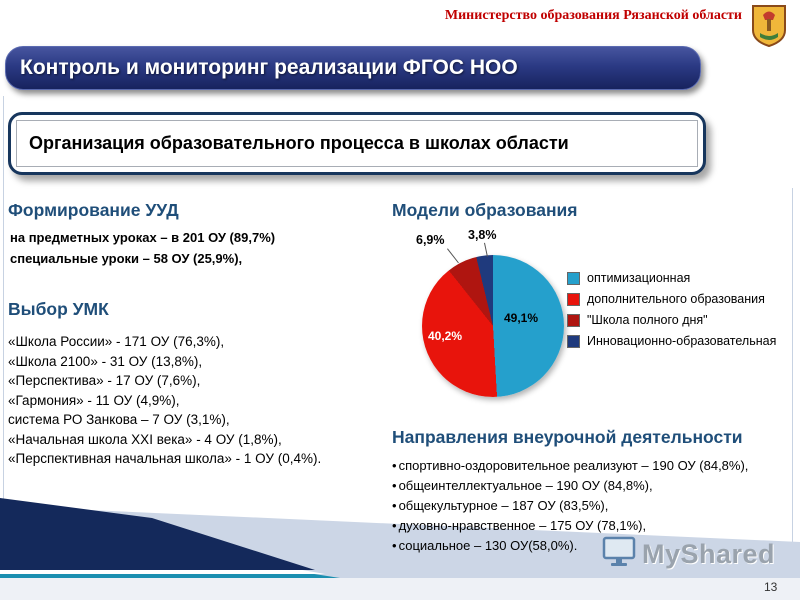 The image size is (800, 600). What do you see at coordinates (592, 486) in the screenshot?
I see `direction-list-item: общеинтеллектуальное – 190 ОУ (84,8%),` at bounding box center [592, 486].